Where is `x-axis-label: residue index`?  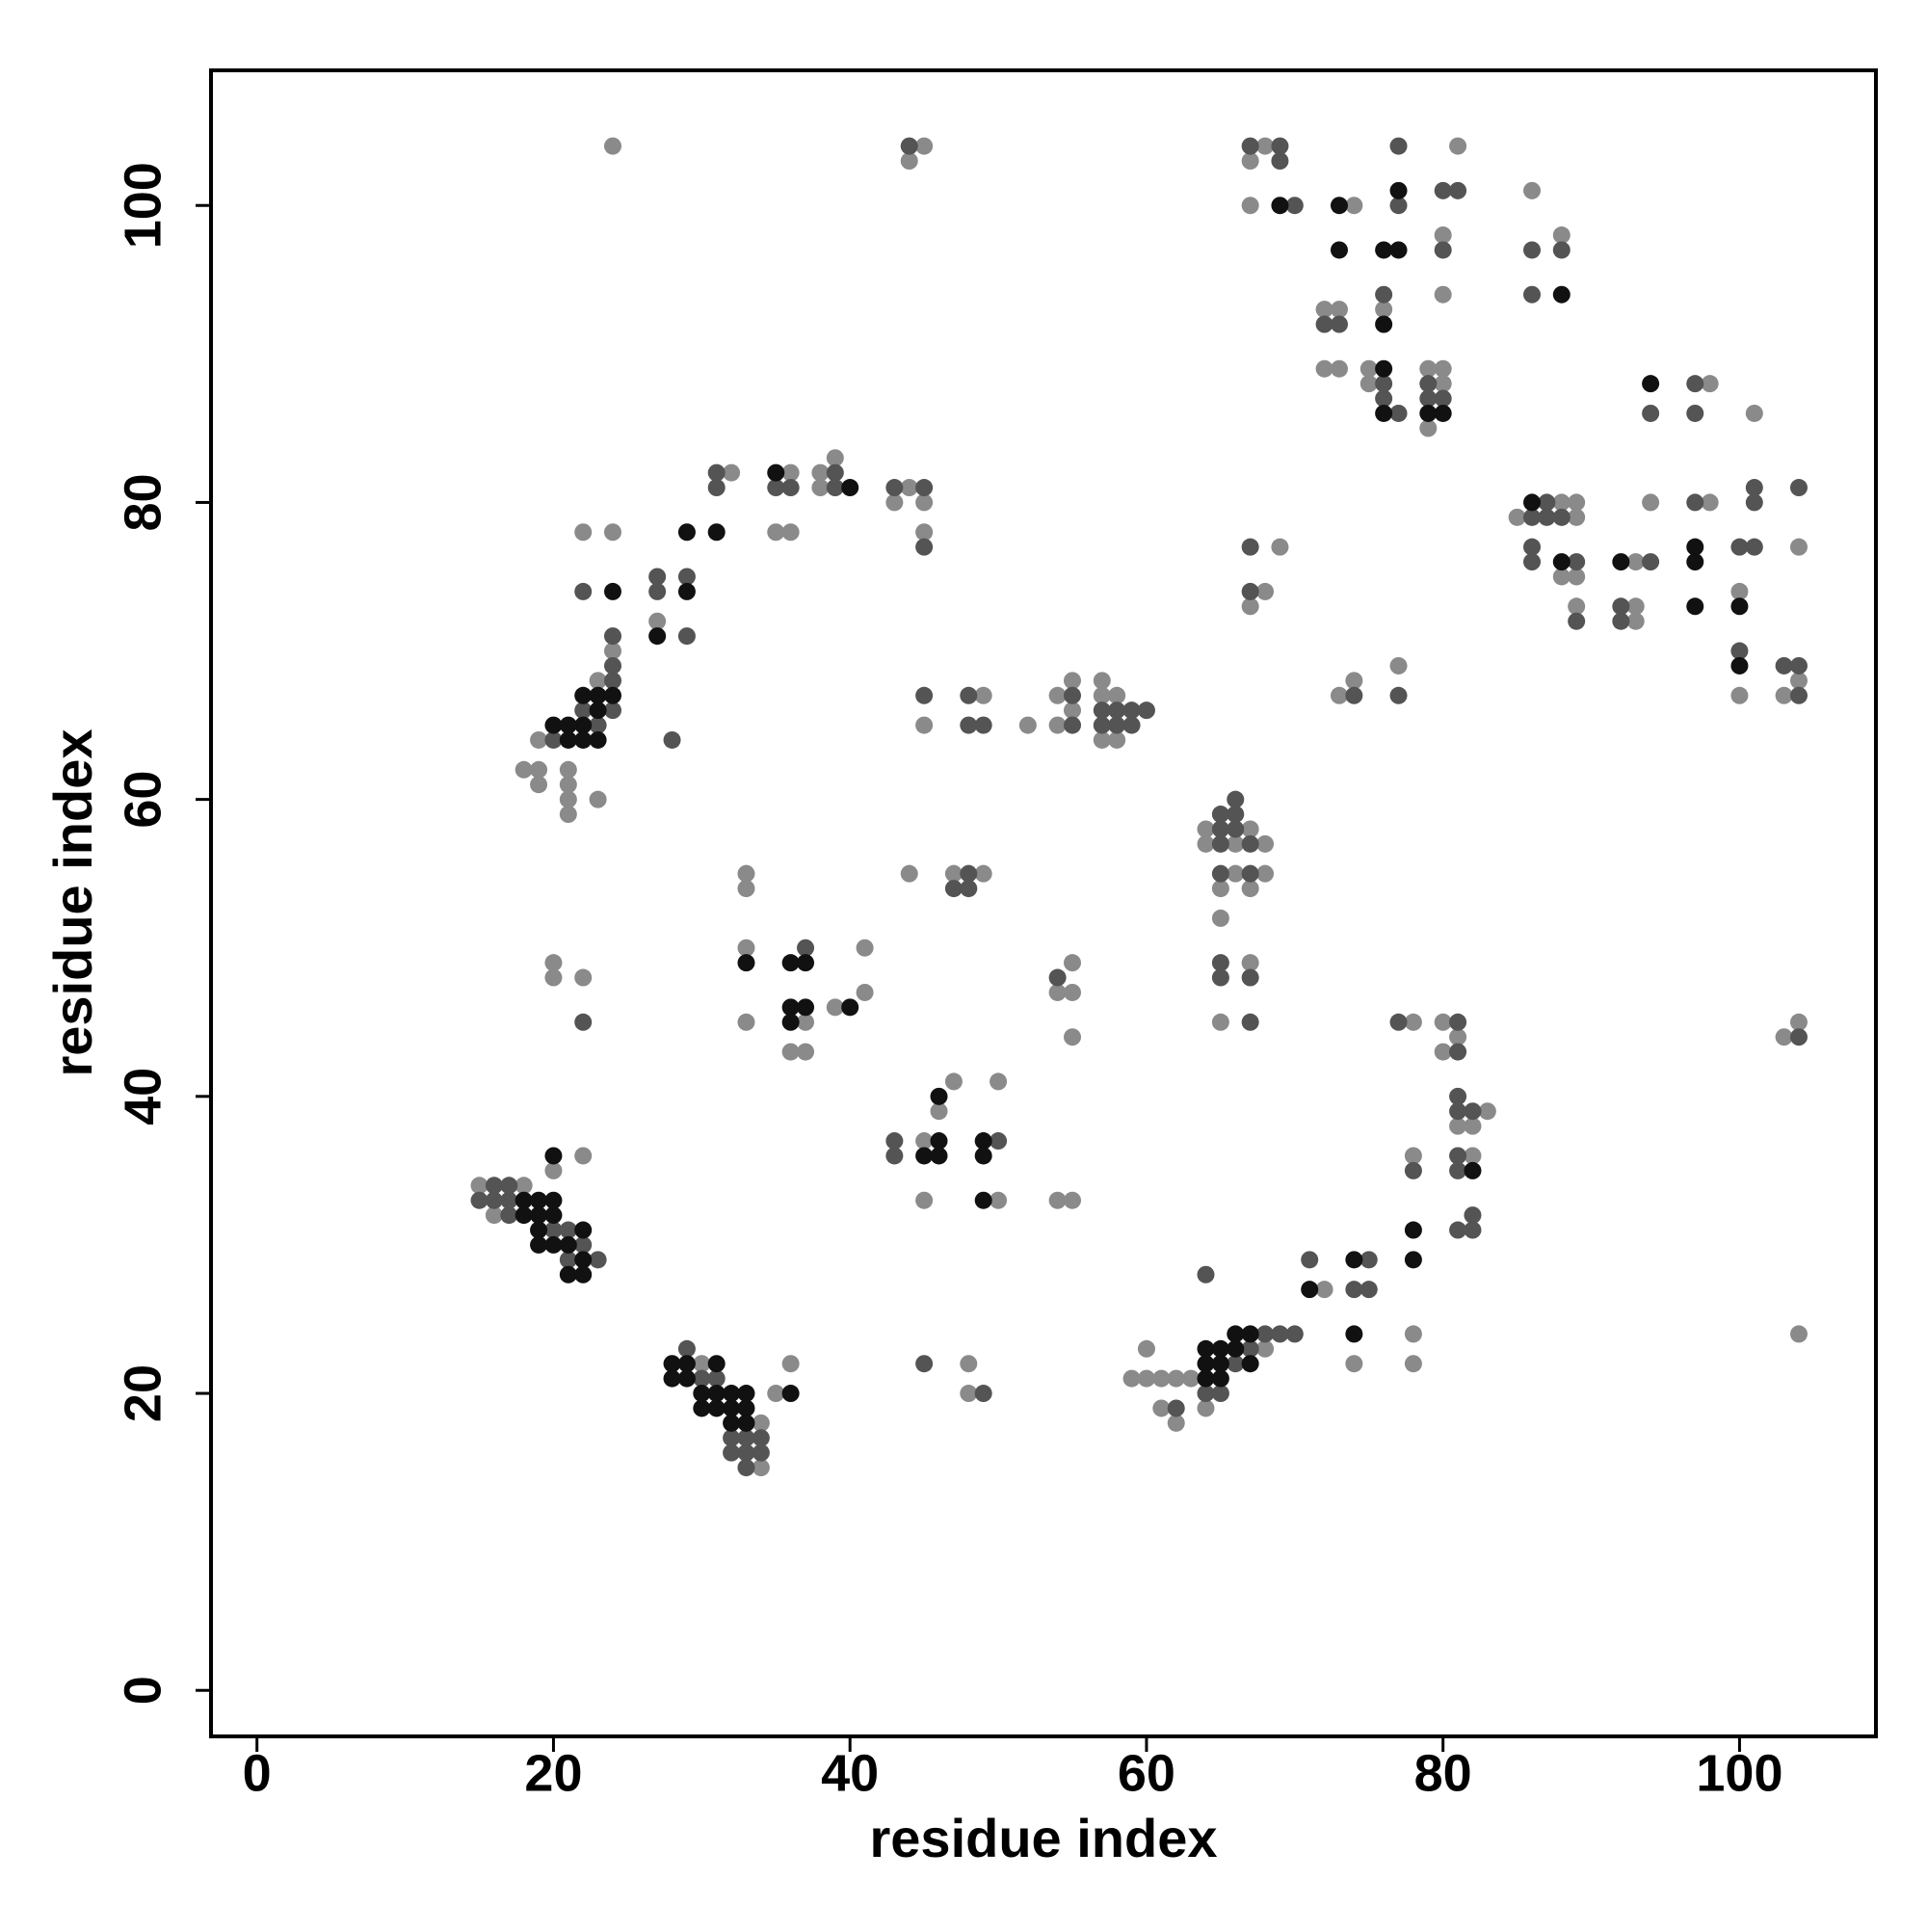 x-axis-label: residue index is located at coordinates (1043, 1838).